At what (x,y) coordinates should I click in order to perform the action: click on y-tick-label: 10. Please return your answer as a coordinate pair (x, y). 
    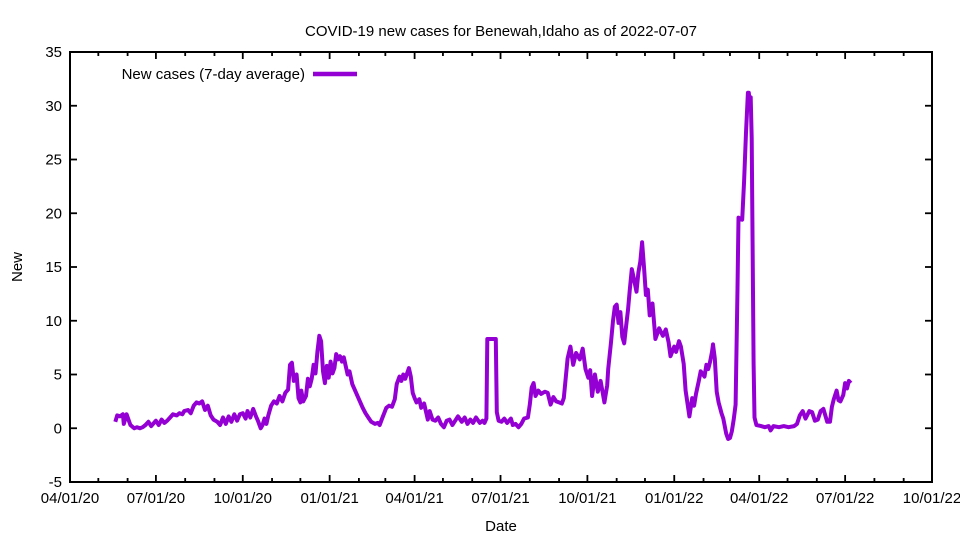
    Looking at the image, I should click on (53, 321).